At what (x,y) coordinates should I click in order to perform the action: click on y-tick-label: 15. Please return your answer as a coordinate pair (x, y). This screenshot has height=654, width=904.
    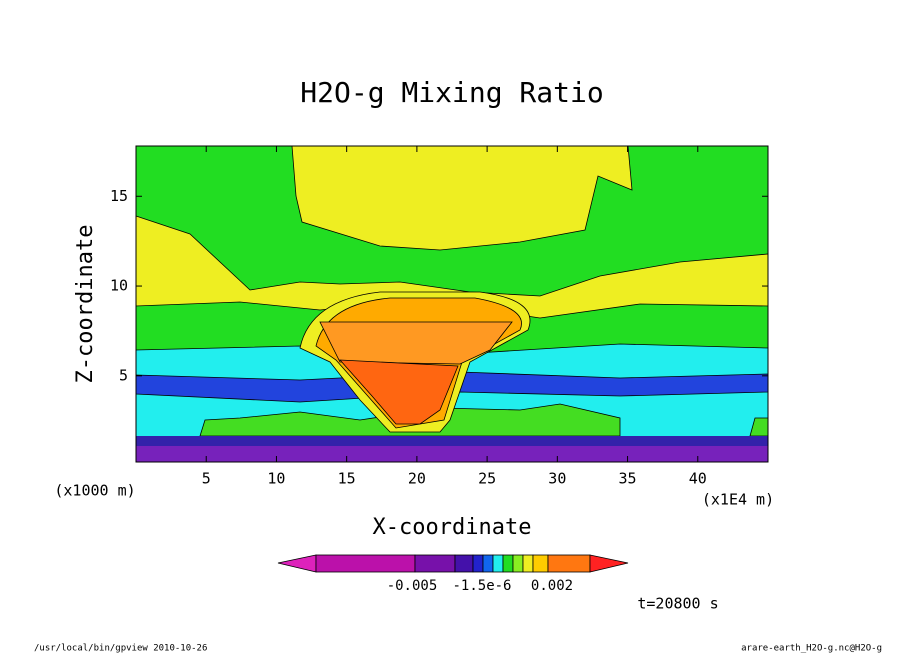
    Looking at the image, I should click on (119, 196).